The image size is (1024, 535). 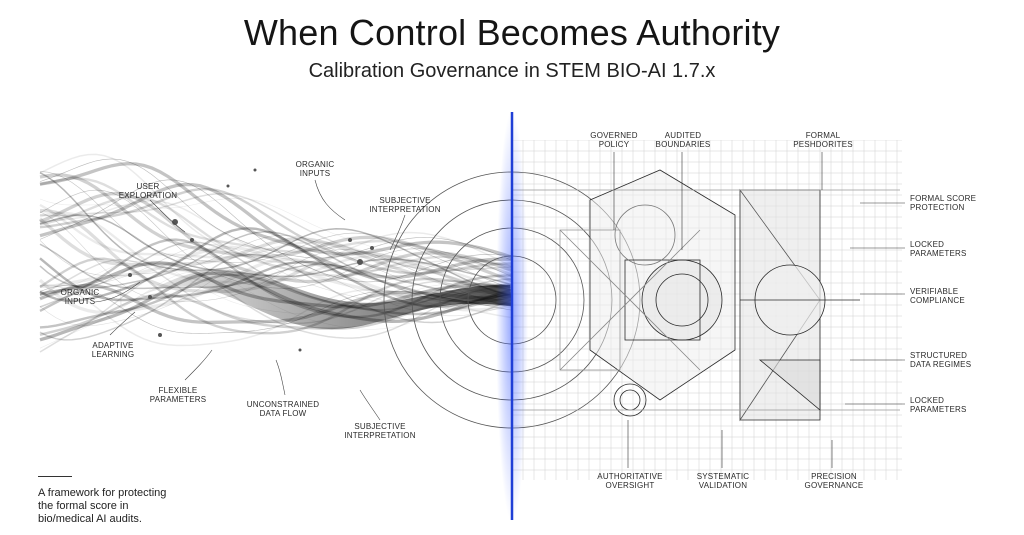 What do you see at coordinates (55, 476) in the screenshot?
I see `footer-rule` at bounding box center [55, 476].